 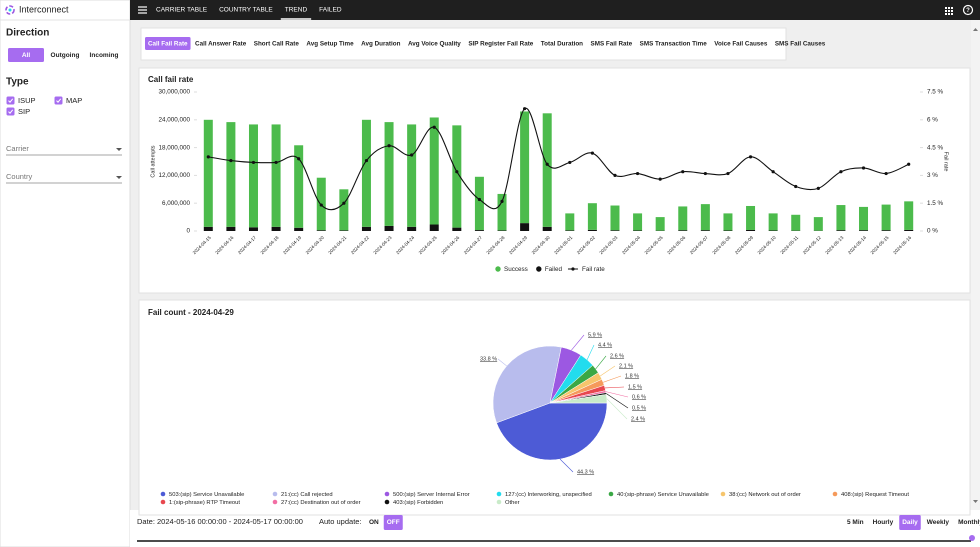 What do you see at coordinates (617, 356) in the screenshot?
I see `pie-value-label: 2.6 %` at bounding box center [617, 356].